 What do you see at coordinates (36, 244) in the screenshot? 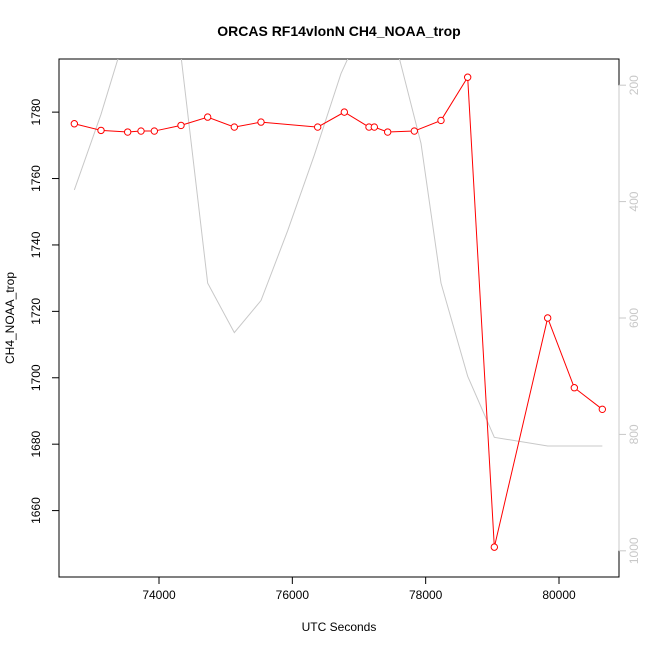
I see `y-tick-label: 1740` at bounding box center [36, 244].